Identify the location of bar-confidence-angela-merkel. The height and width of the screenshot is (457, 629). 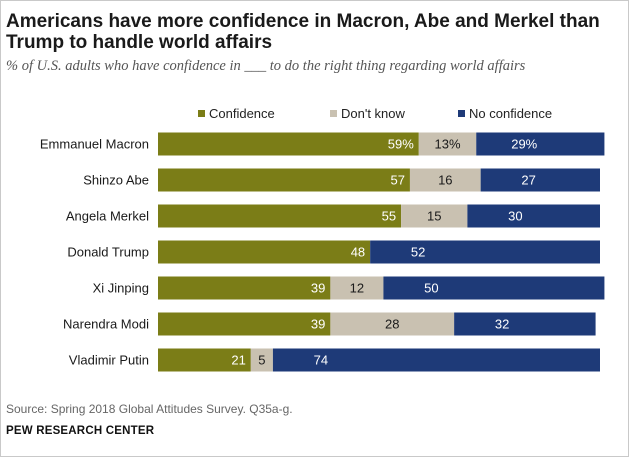
(280, 216).